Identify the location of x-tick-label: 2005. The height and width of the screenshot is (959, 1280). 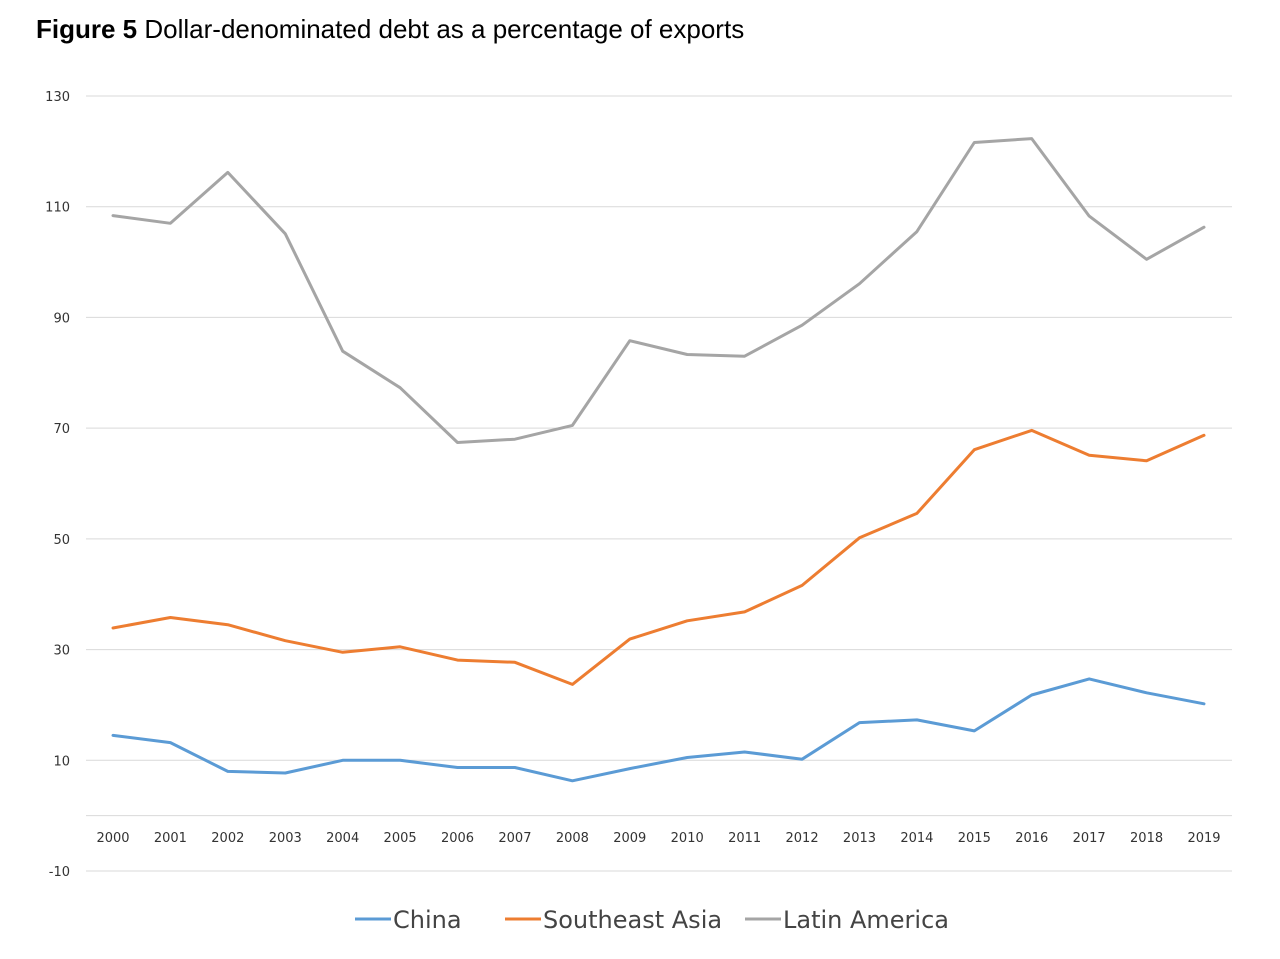
(400, 838).